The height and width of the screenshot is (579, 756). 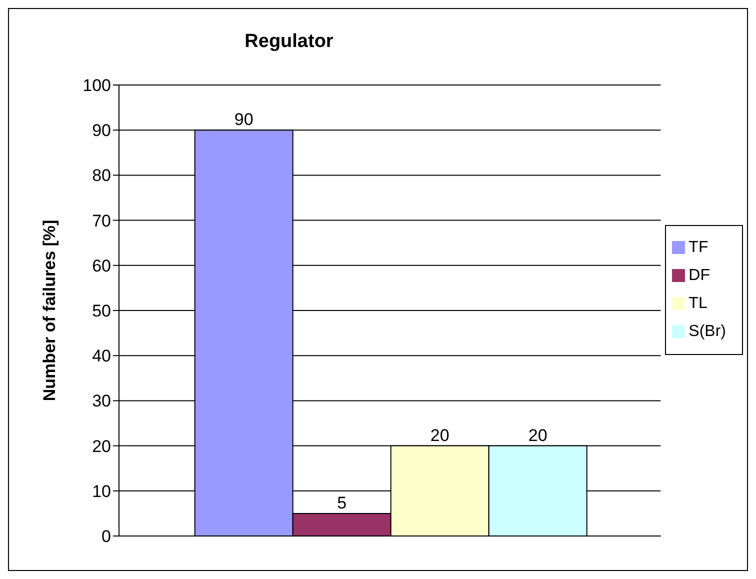 What do you see at coordinates (289, 42) in the screenshot?
I see `chart-title: Regulator` at bounding box center [289, 42].